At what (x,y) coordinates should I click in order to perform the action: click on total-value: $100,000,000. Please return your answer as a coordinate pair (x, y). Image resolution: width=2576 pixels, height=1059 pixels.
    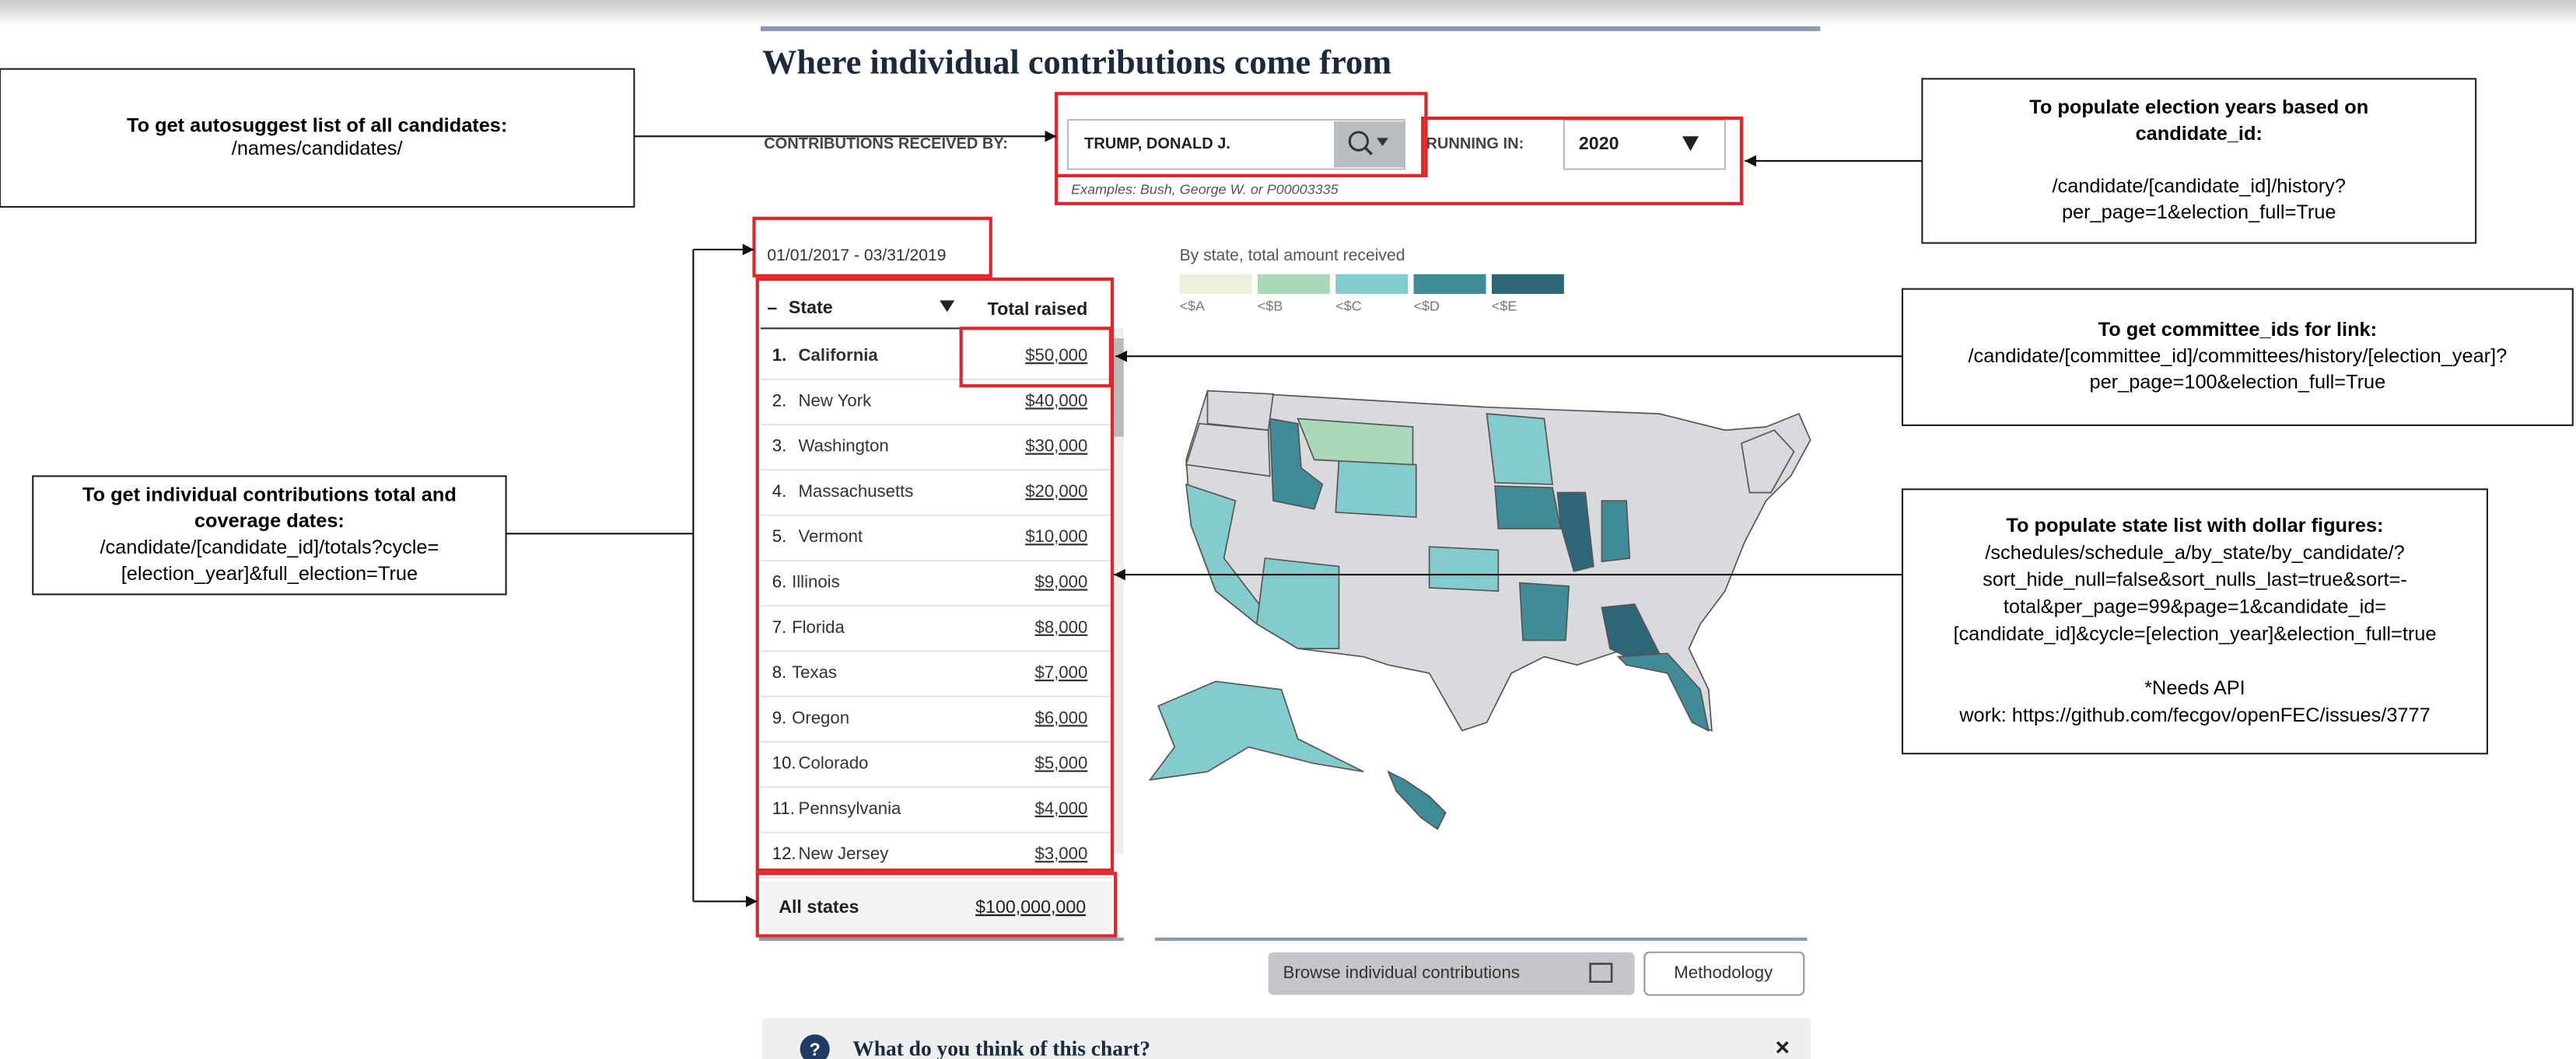
    Looking at the image, I should click on (1031, 907).